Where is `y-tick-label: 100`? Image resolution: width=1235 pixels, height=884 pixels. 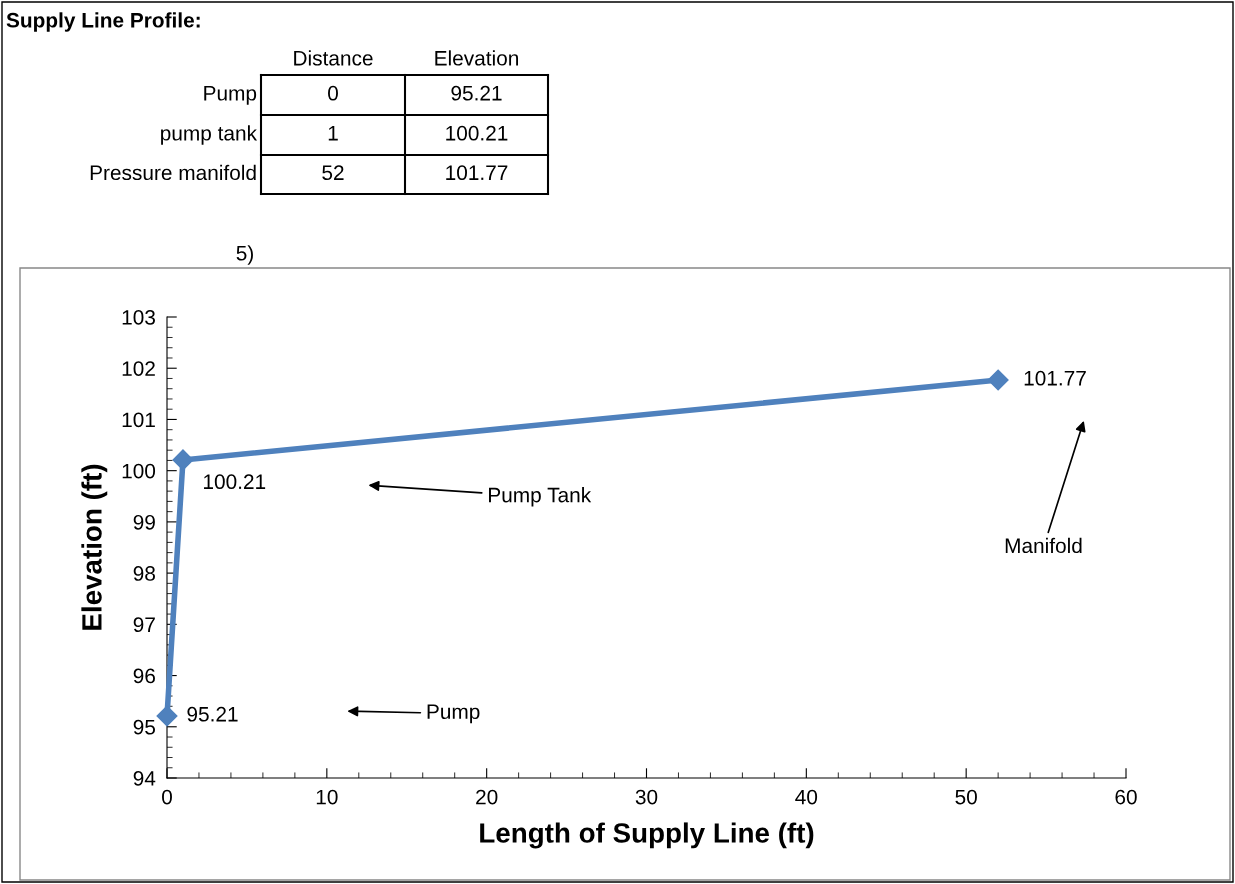
y-tick-label: 100 is located at coordinates (139, 471).